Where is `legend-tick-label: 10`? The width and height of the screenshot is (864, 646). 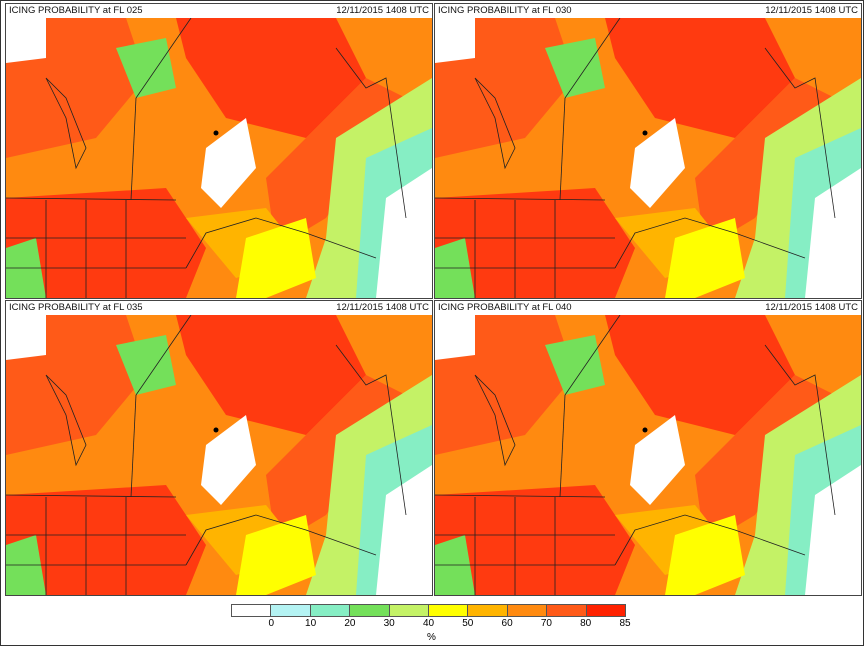 legend-tick-label: 10 is located at coordinates (311, 623).